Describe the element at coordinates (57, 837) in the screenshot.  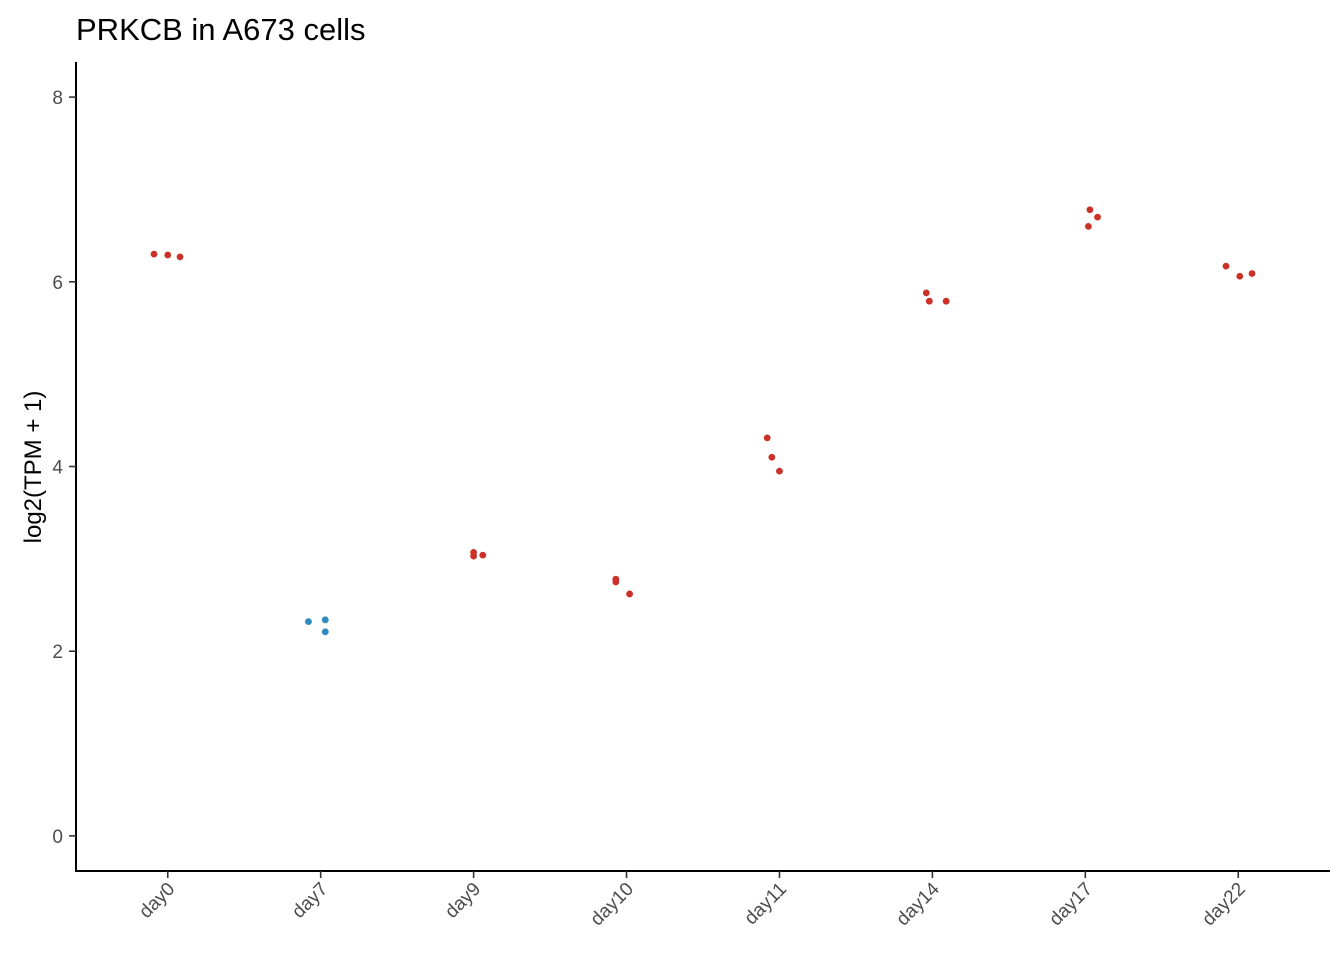
I see `y-tick-label: 0` at that location.